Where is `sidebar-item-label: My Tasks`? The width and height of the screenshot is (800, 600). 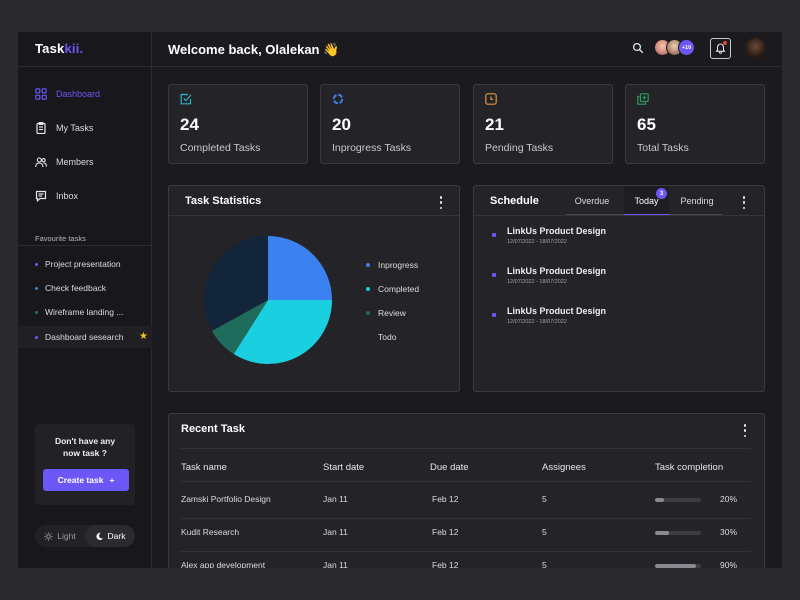 sidebar-item-label: My Tasks is located at coordinates (75, 128).